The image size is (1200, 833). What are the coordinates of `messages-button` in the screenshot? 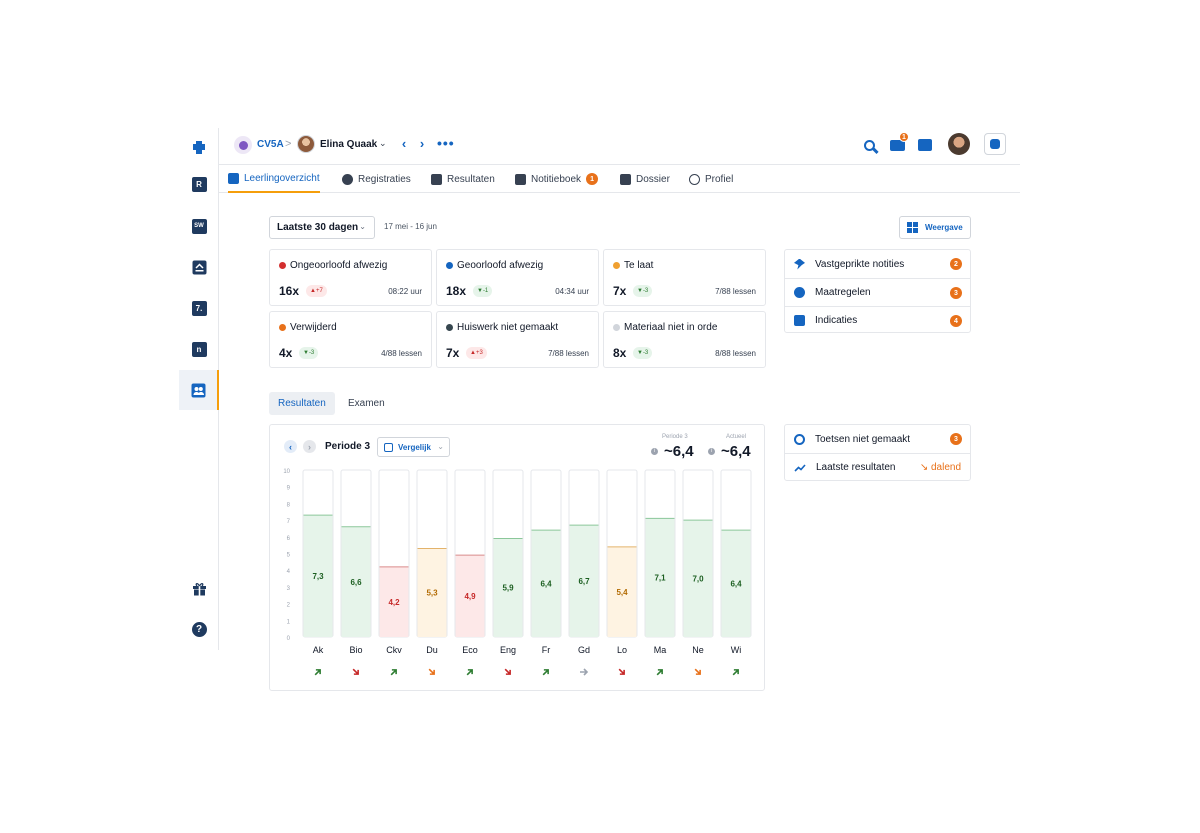 It's located at (925, 145).